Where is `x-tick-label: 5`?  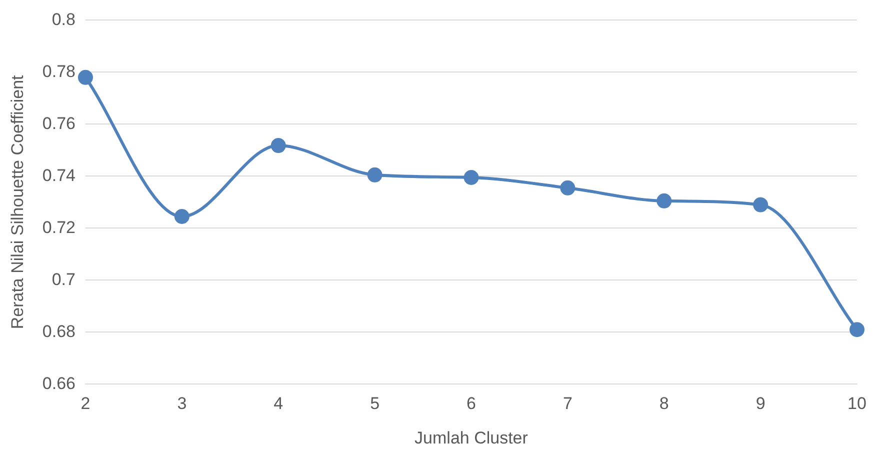 x-tick-label: 5 is located at coordinates (375, 404).